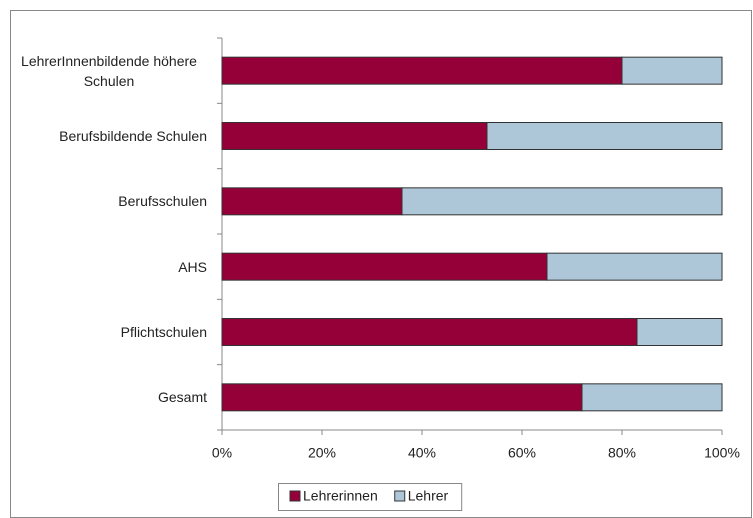  Describe the element at coordinates (133, 136) in the screenshot. I see `y-tick-label-text: Berufsbildende Schulen` at that location.